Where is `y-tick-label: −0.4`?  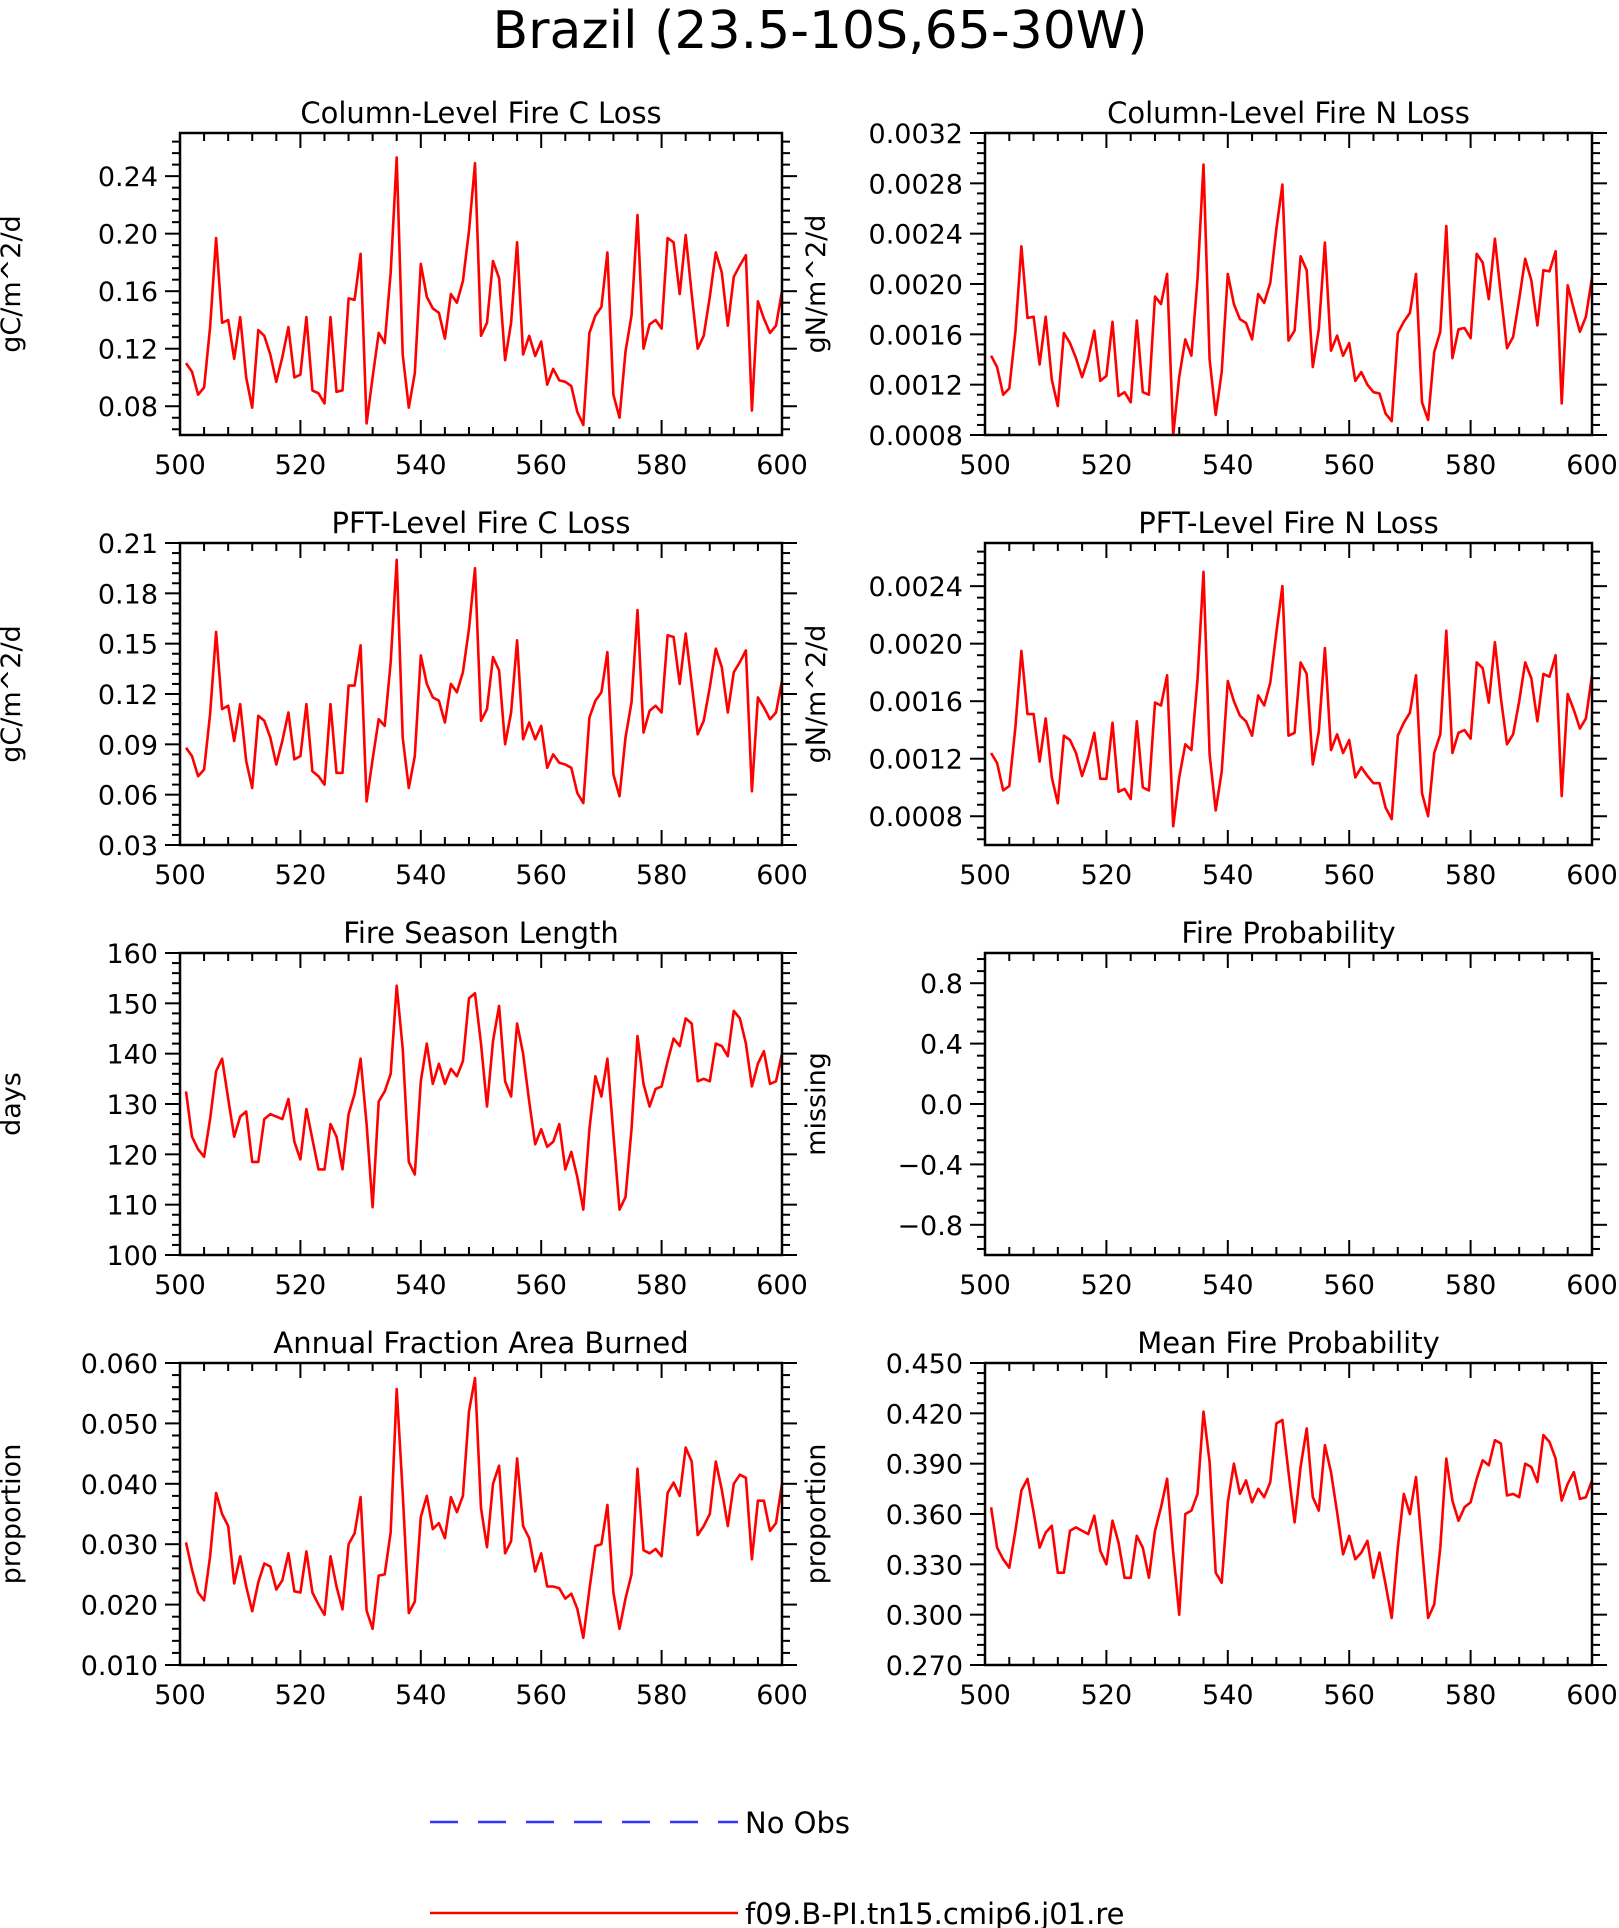 y-tick-label: −0.4 is located at coordinates (930, 1165).